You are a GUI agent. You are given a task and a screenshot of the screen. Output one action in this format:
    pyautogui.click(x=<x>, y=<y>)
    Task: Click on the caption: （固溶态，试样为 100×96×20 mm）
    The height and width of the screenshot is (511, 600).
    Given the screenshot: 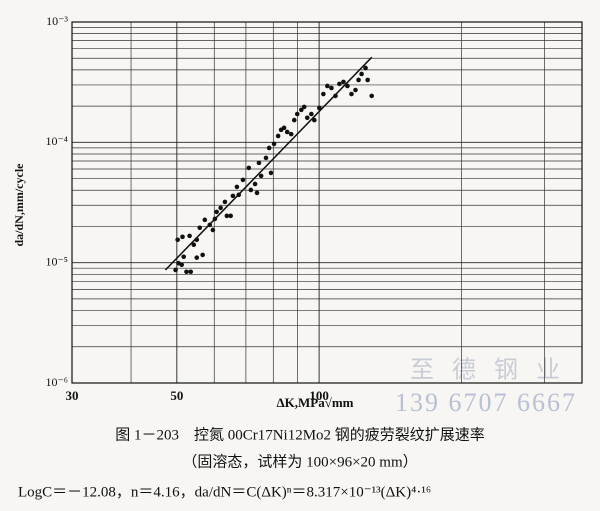 What is the action you would take?
    pyautogui.click(x=299, y=461)
    